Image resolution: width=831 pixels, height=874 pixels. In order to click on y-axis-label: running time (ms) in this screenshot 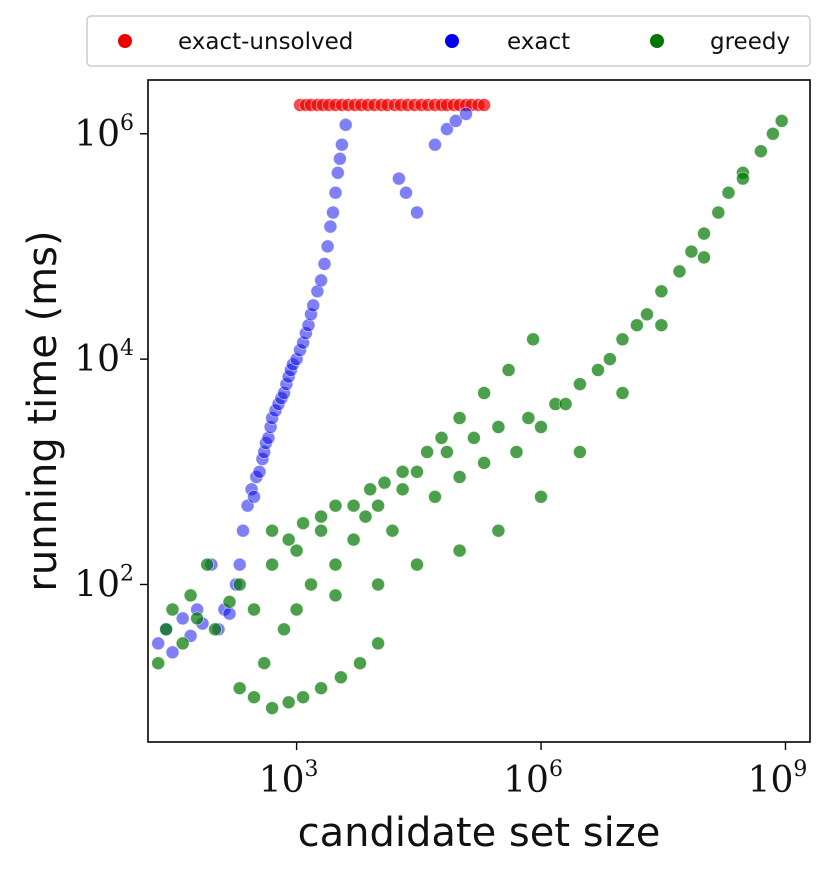, I will do `click(43, 410)`.